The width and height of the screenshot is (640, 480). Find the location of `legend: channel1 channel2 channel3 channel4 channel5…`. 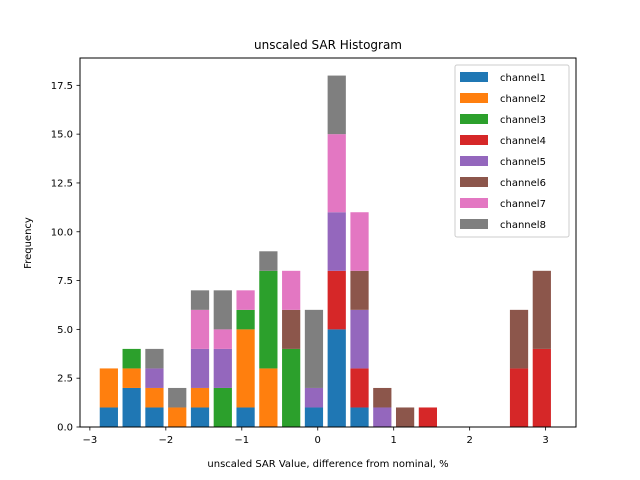

legend: channel1 channel2 channel3 channel4 channel5… is located at coordinates (512, 151).